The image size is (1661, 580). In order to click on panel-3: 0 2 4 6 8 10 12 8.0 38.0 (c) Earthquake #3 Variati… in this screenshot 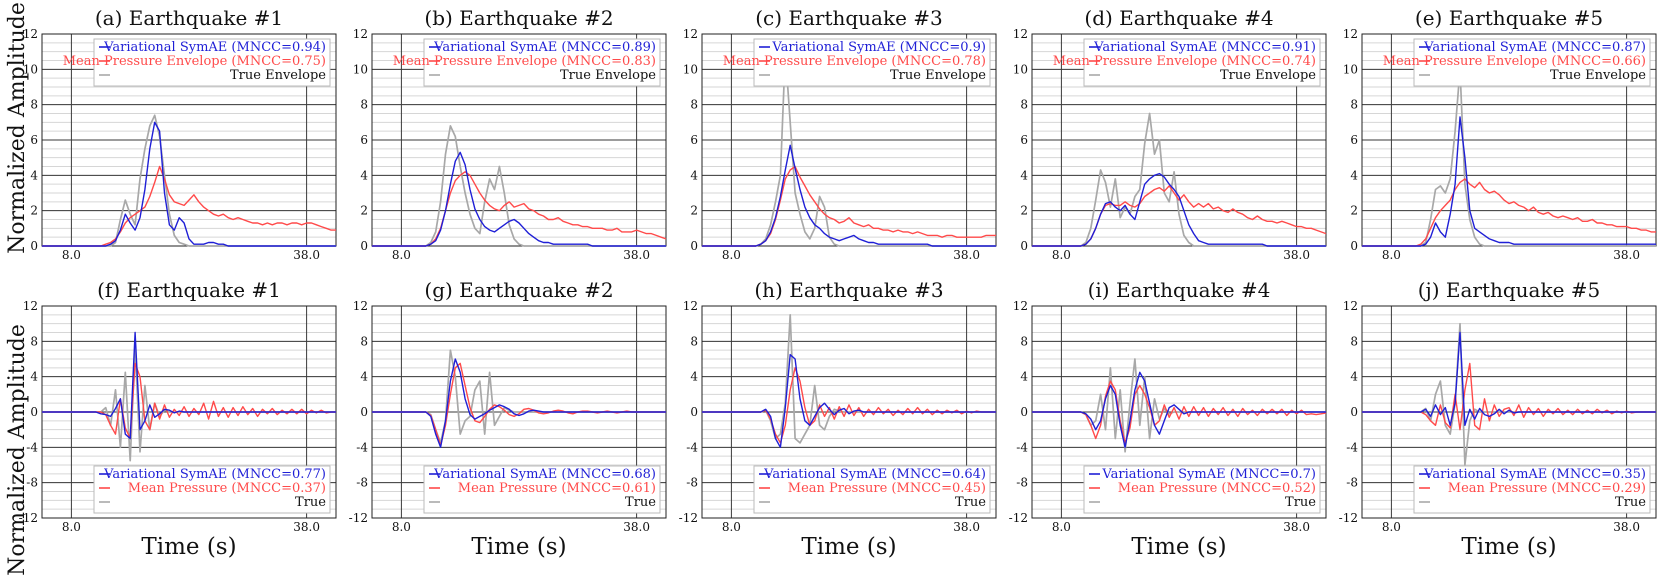, I will do `click(840, 134)`.